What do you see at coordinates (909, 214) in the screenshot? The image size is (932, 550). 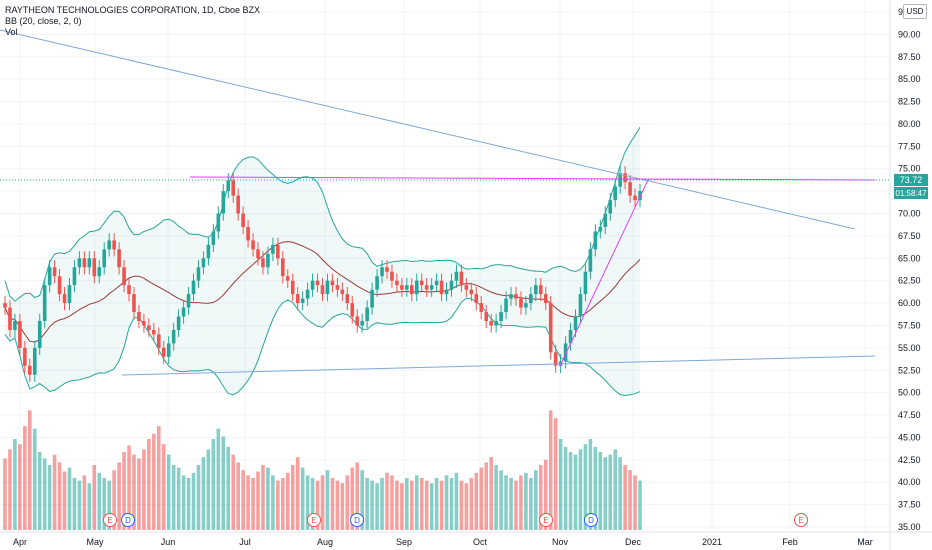 I see `price-tick-label: 70.00` at bounding box center [909, 214].